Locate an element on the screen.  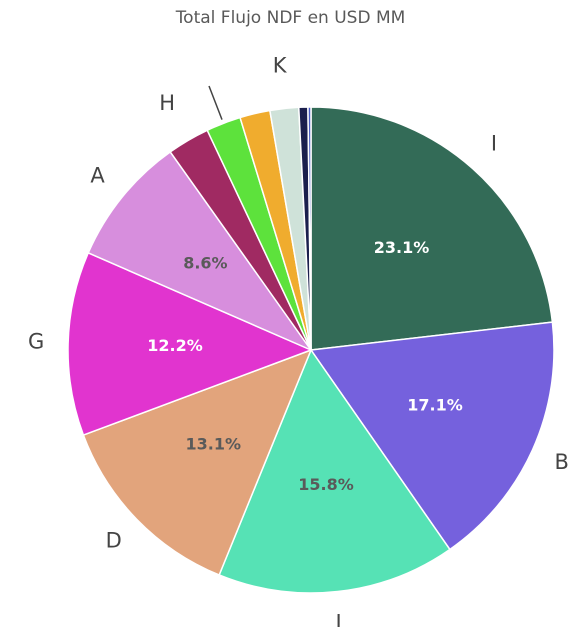
slice-percent-label: 13.1% is located at coordinates (214, 443).